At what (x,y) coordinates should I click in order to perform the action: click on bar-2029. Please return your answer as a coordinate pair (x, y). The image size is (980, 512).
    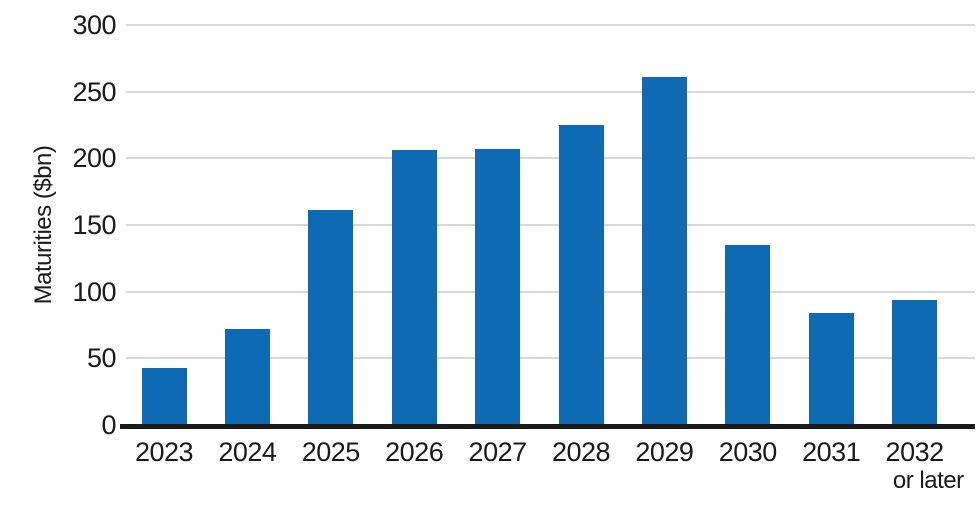
    Looking at the image, I should click on (664, 251).